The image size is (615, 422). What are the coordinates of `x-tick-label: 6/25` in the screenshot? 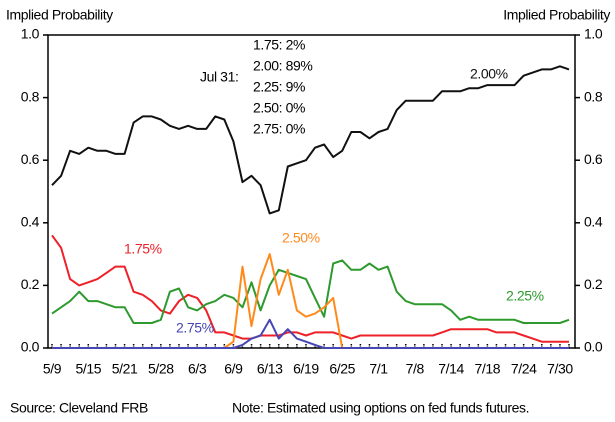 It's located at (342, 369).